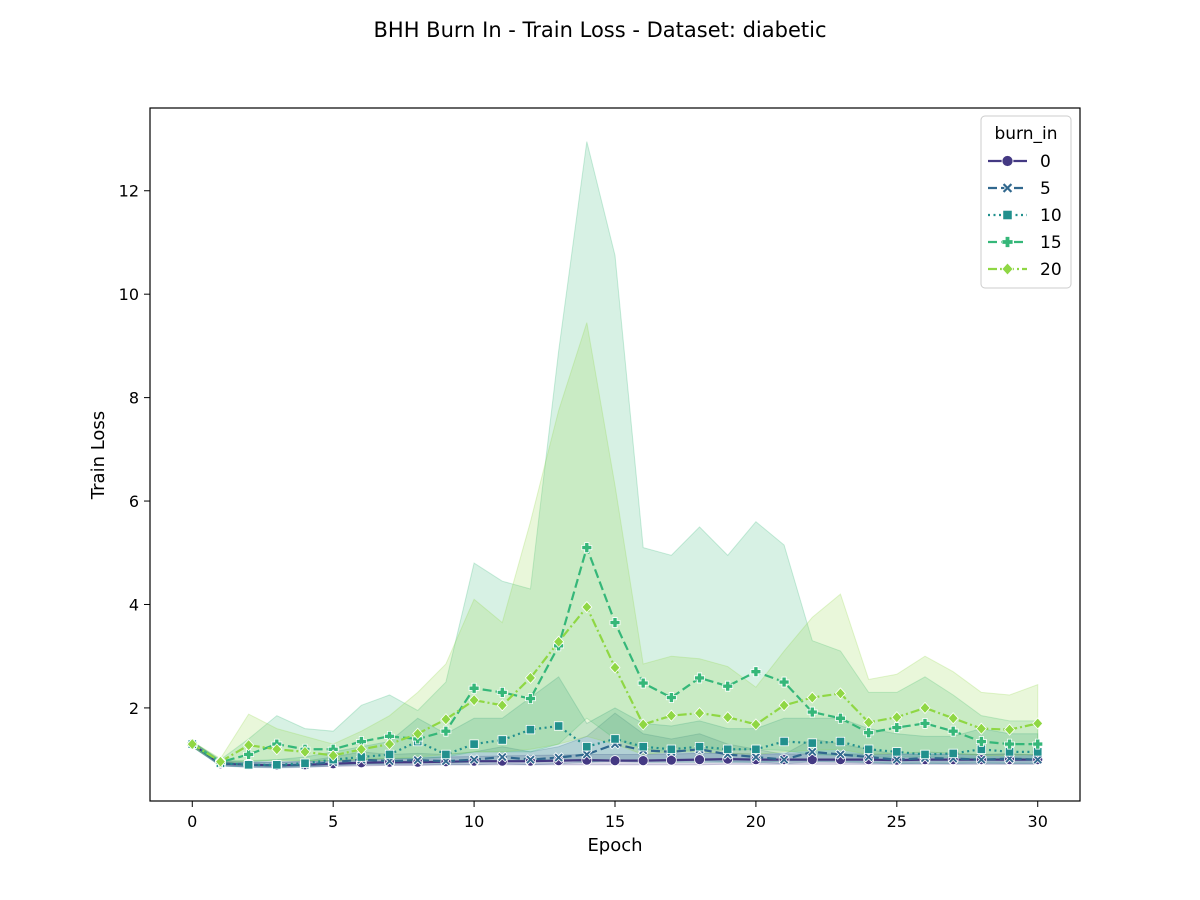 The image size is (1200, 900). What do you see at coordinates (134, 501) in the screenshot?
I see `y-tick-label: 6` at bounding box center [134, 501].